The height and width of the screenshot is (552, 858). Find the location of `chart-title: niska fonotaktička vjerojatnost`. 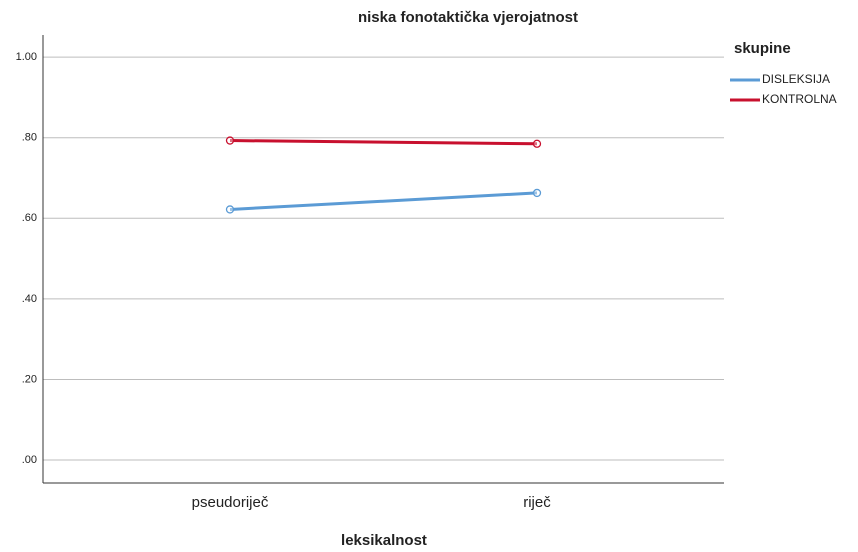

chart-title: niska fonotaktička vjerojatnost is located at coordinates (468, 17).